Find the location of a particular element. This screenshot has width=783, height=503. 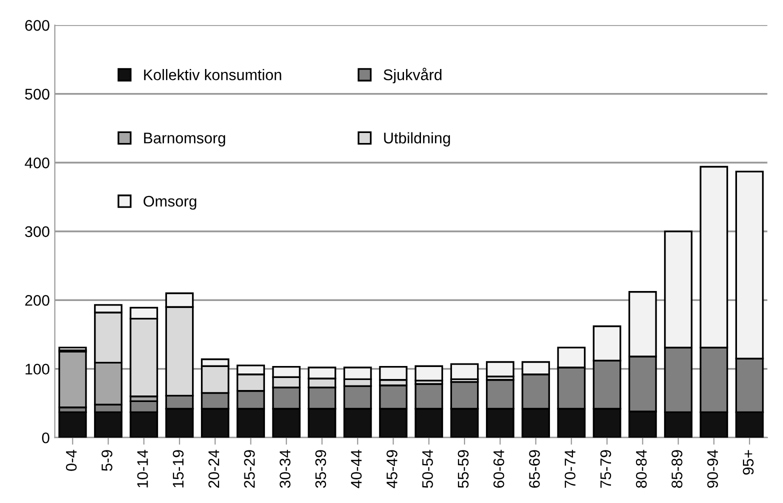

x-tick-label: 80-84 is located at coordinates (641, 469).